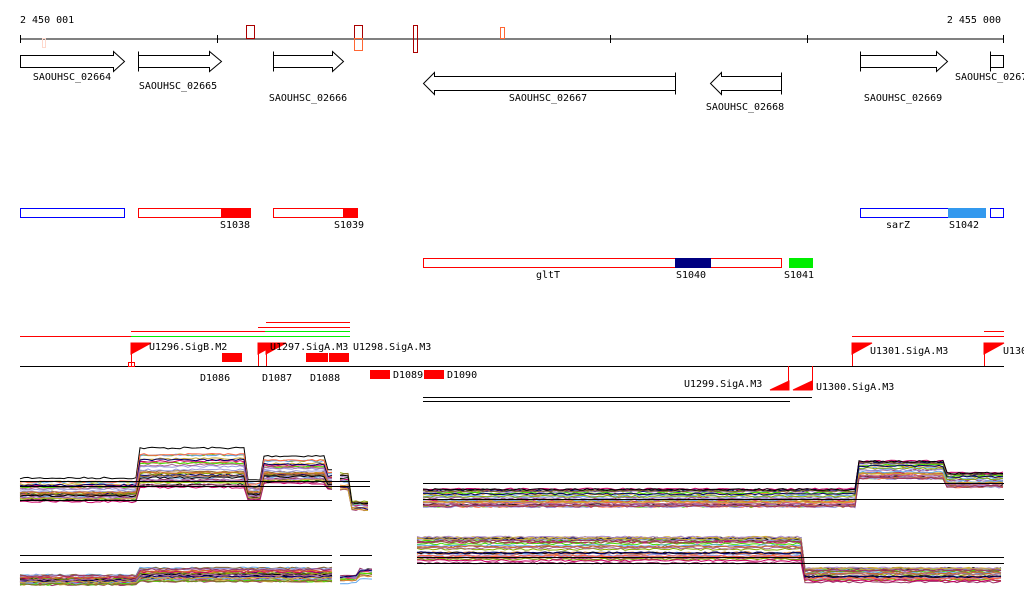  What do you see at coordinates (236, 213) in the screenshot?
I see `segment-S1038` at bounding box center [236, 213].